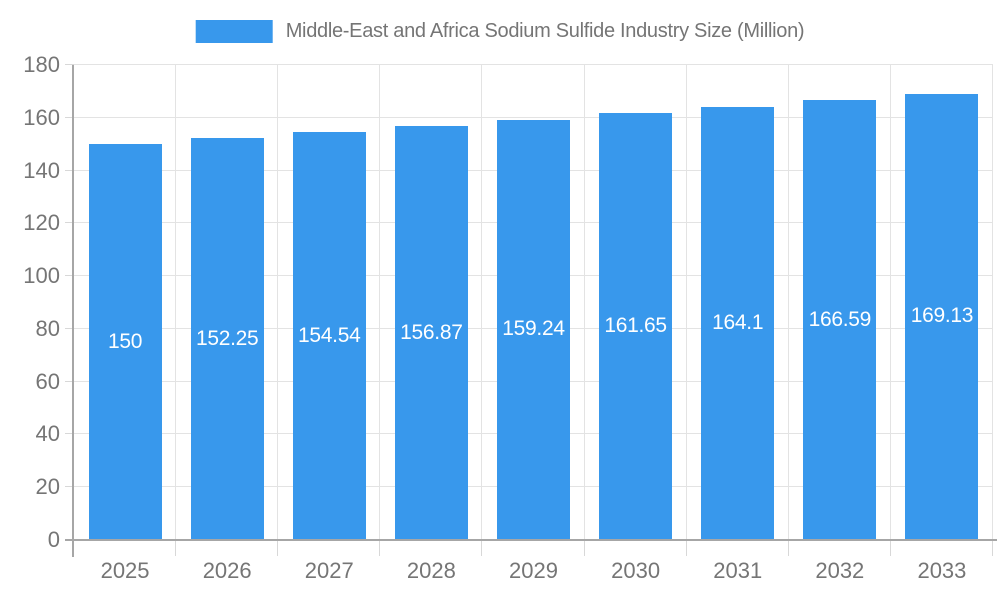 The width and height of the screenshot is (1000, 600). Describe the element at coordinates (73, 311) in the screenshot. I see `y-axis-line` at that location.